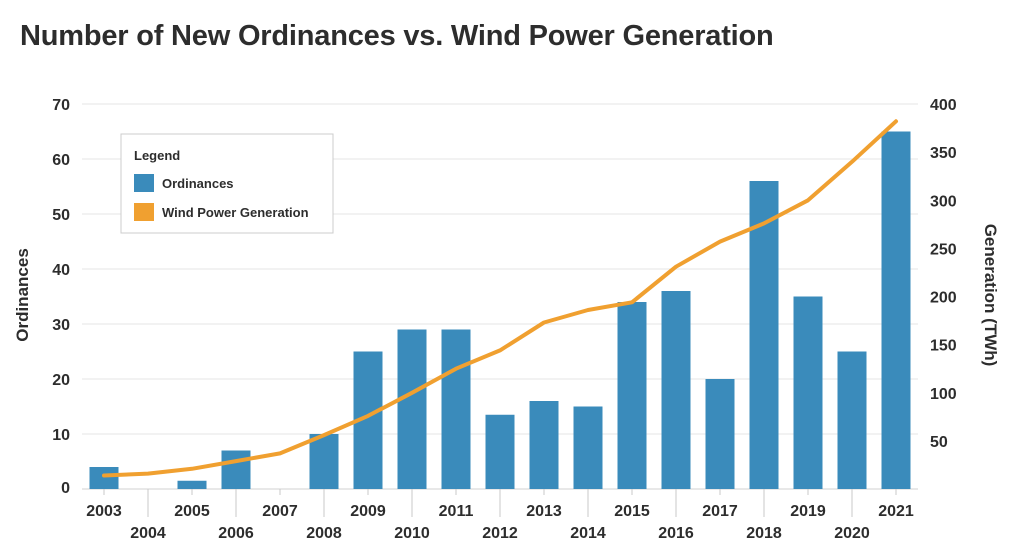  I want to click on x-tick-label: 2012, so click(500, 533).